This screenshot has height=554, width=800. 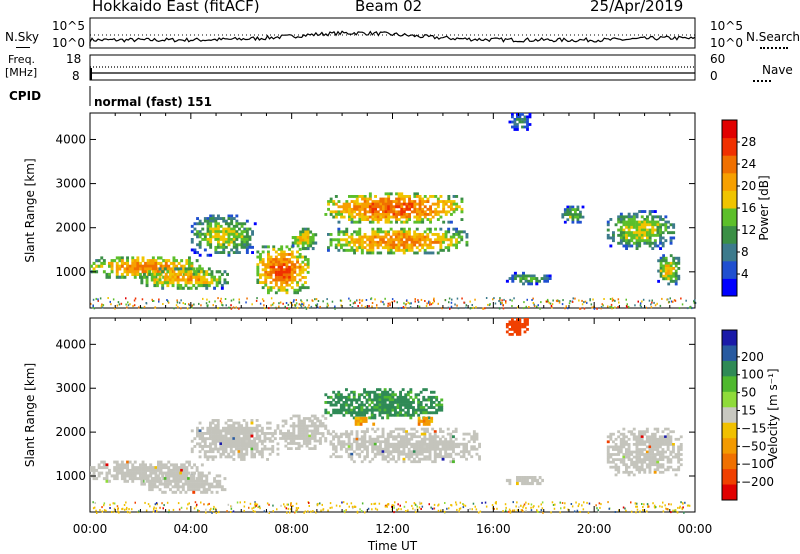 What do you see at coordinates (392, 546) in the screenshot?
I see `x-axis-label: Time UT` at bounding box center [392, 546].